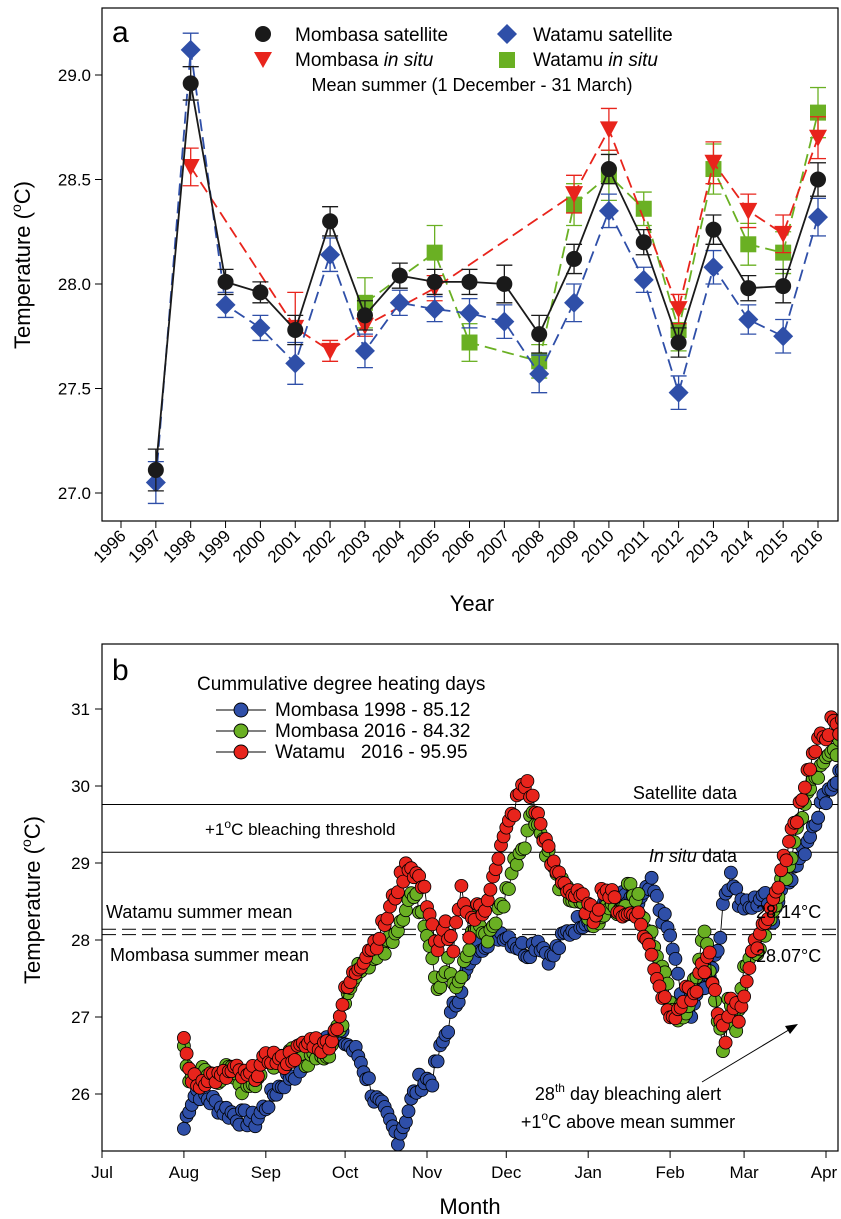 The image size is (841, 1219). What do you see at coordinates (788, 912) in the screenshot?
I see `watamu-mean-value: 28.14°C` at bounding box center [788, 912].